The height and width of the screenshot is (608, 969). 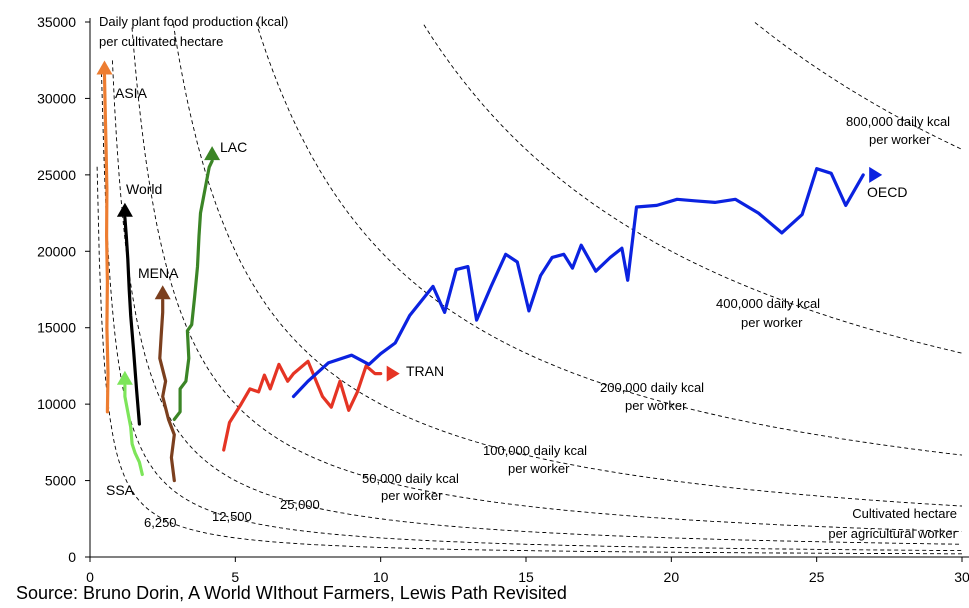 I want to click on x-tick-label-10: 10, so click(x=381, y=577).